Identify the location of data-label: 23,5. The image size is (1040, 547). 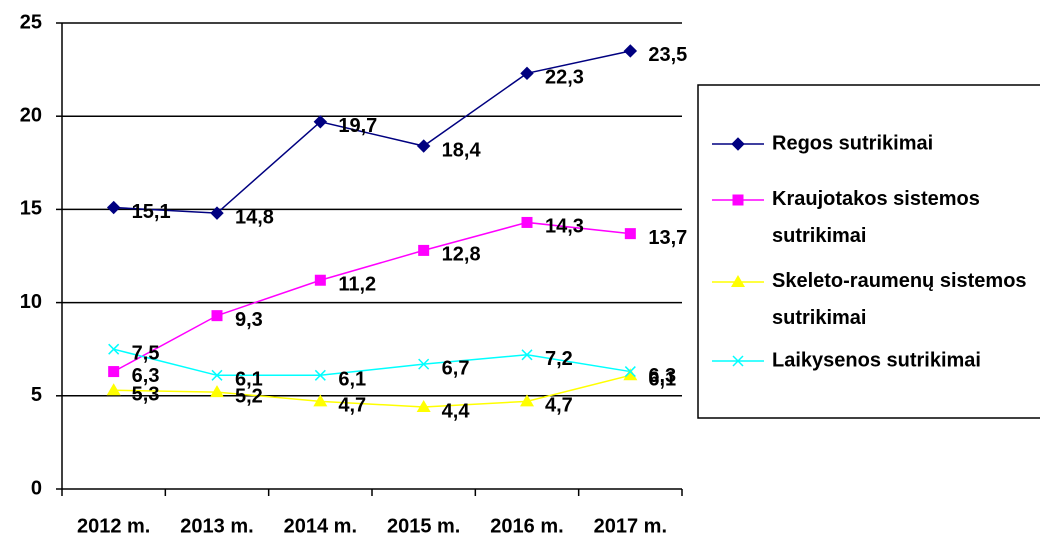
(667, 55).